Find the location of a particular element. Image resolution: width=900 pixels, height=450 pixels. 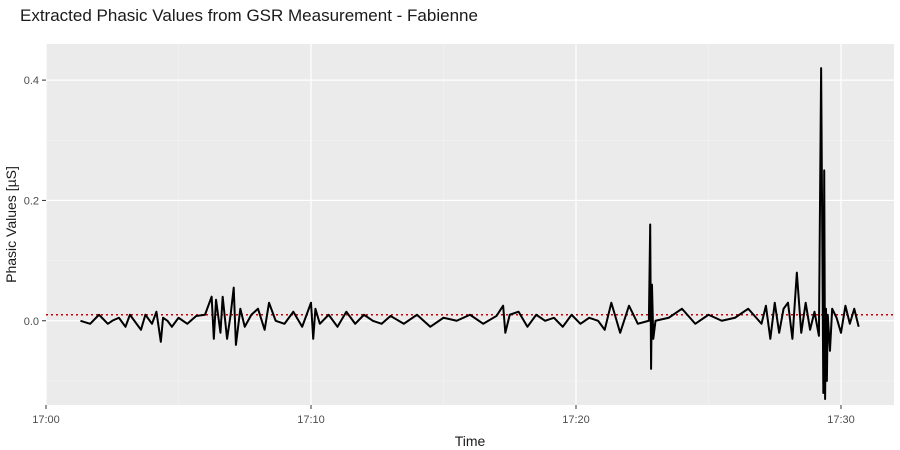

y-tick-label: 0.4 is located at coordinates (31, 81).